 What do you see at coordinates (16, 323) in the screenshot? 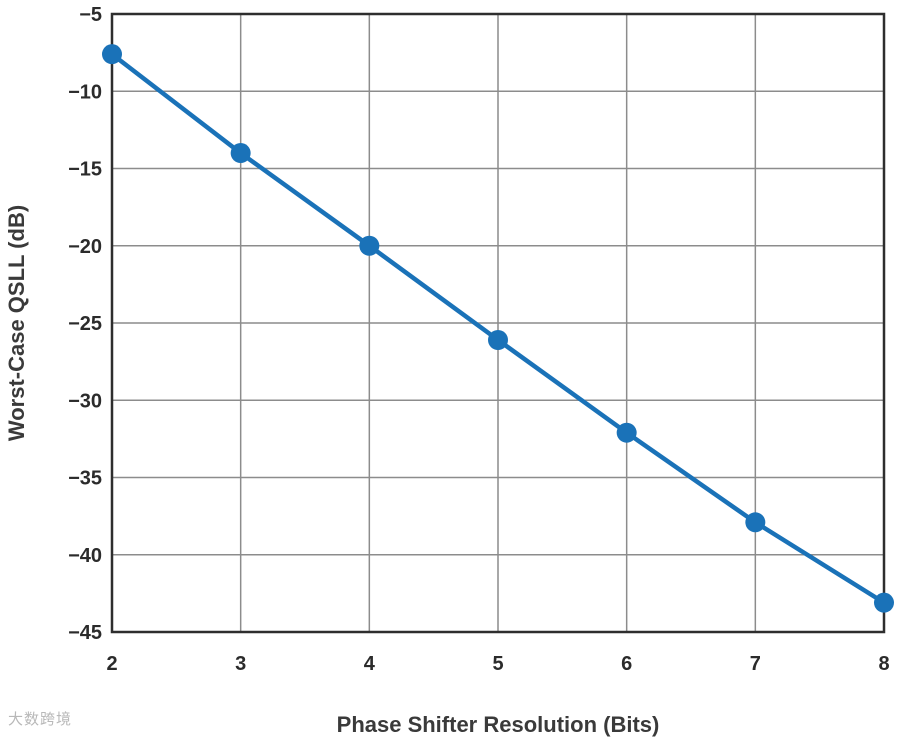
I see `y-axis-title: Worst-Case QSLL (dB)` at bounding box center [16, 323].